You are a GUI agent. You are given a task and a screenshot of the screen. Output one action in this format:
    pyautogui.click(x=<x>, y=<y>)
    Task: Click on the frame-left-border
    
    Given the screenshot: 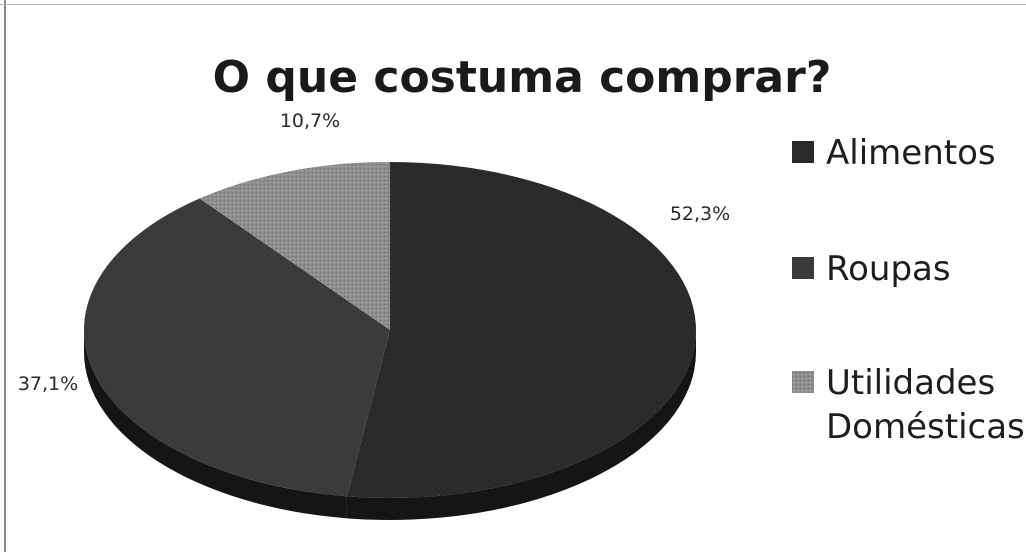 What is the action you would take?
    pyautogui.click(x=5, y=276)
    